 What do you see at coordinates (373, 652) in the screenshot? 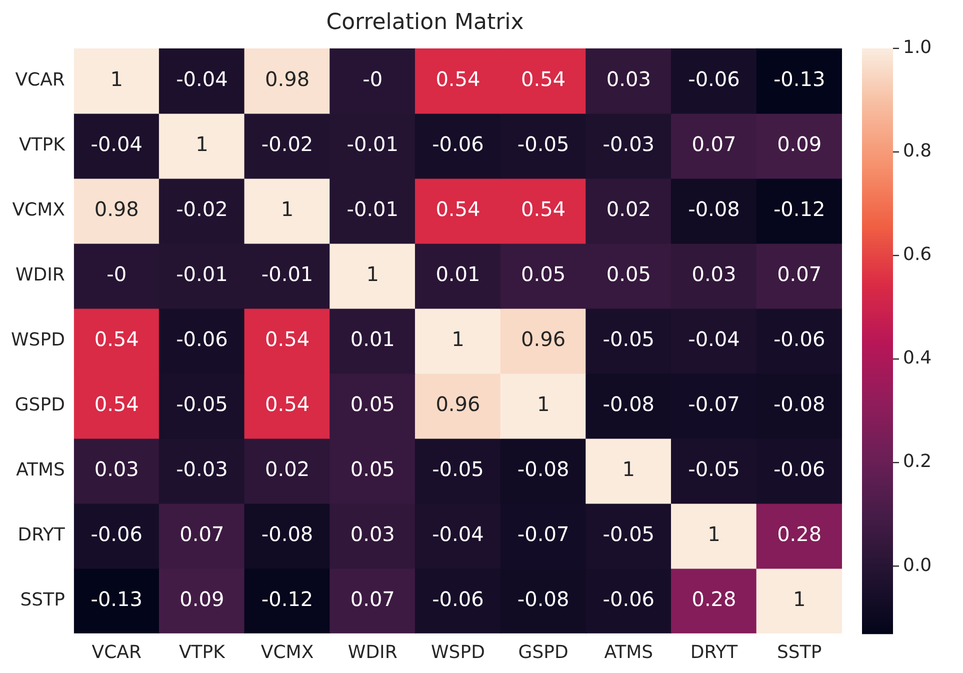
I see `x-tick-label: WDIR` at bounding box center [373, 652].